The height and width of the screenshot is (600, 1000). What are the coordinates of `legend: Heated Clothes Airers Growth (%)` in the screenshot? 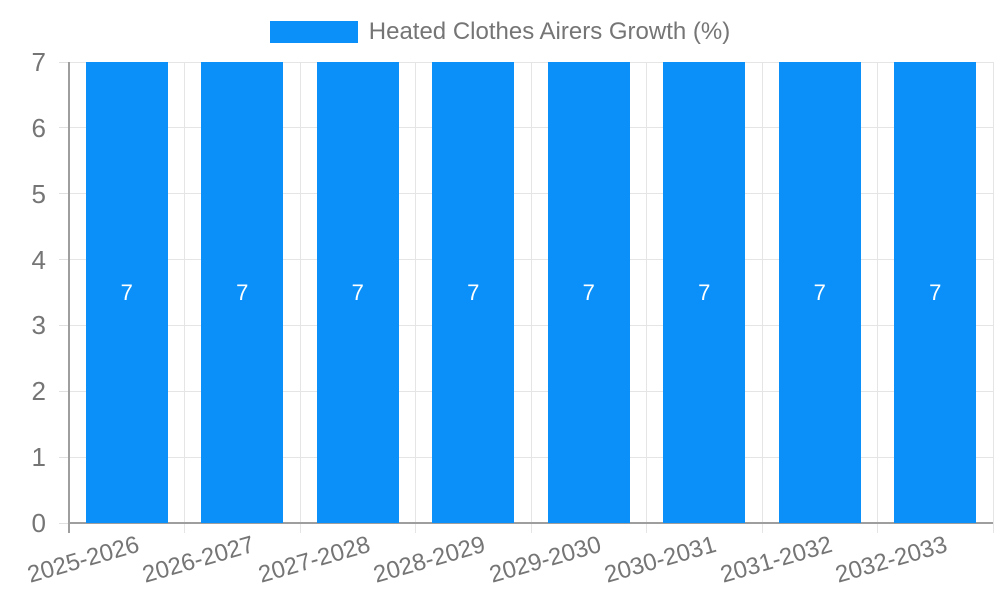 It's located at (500, 32).